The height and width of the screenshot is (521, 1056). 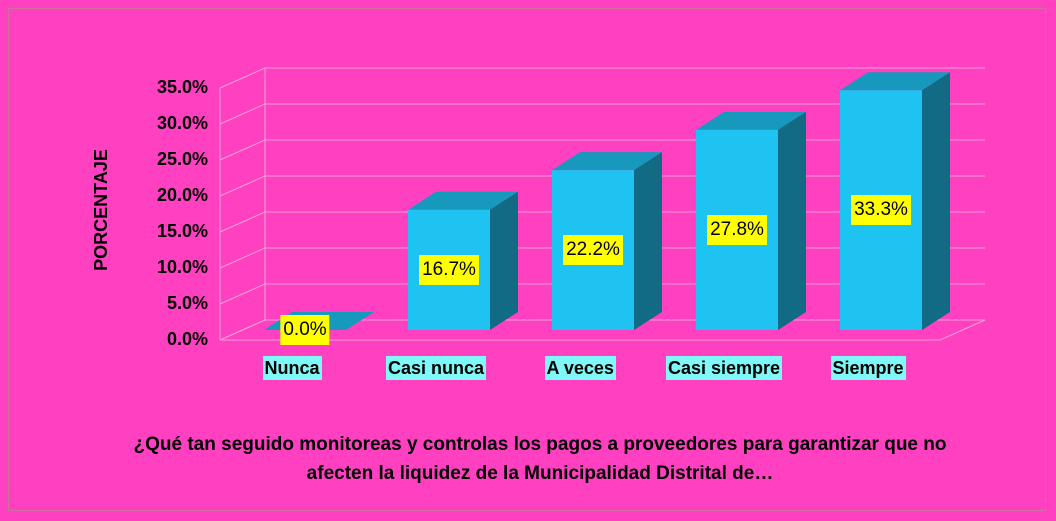 I want to click on y-tick-label: 30.0%, so click(x=182, y=123).